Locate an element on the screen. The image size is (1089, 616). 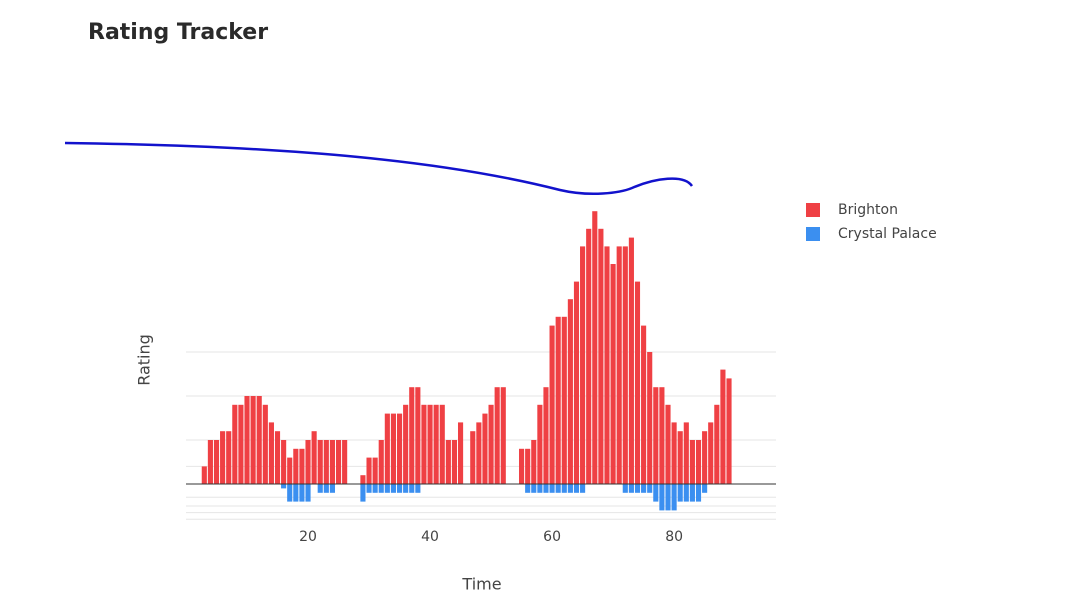
x-tick-label: 20 is located at coordinates (308, 537).